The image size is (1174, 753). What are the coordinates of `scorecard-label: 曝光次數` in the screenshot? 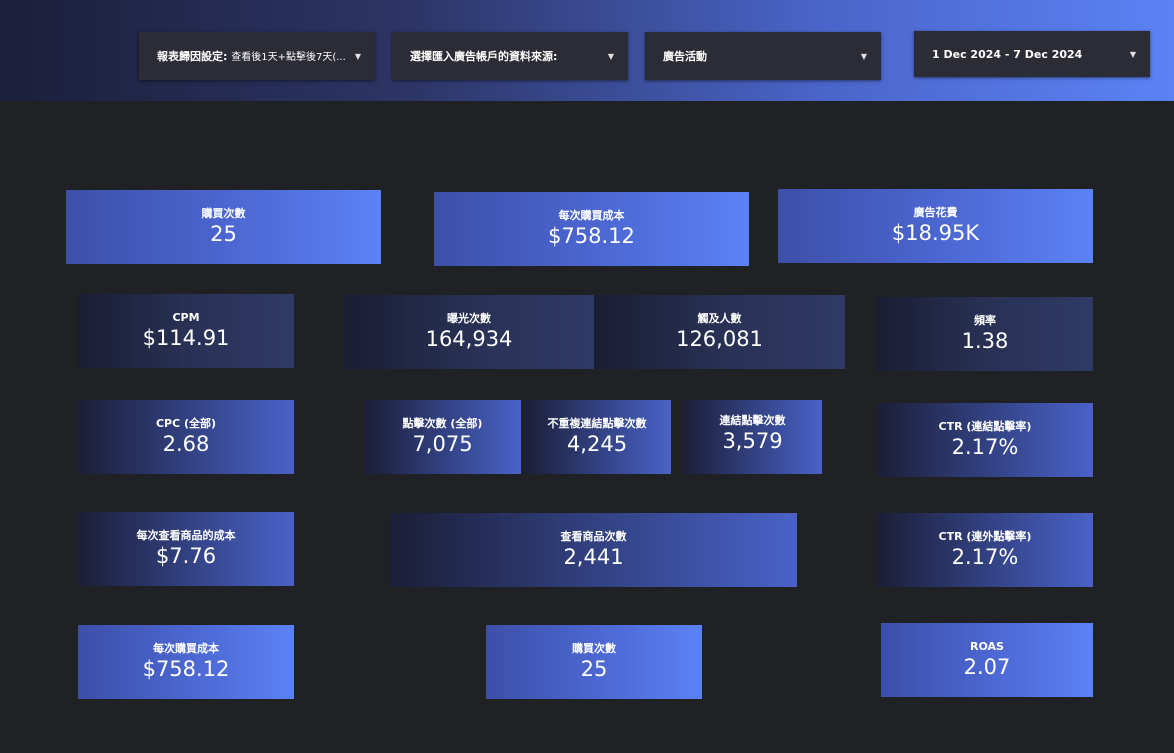 It's located at (469, 318).